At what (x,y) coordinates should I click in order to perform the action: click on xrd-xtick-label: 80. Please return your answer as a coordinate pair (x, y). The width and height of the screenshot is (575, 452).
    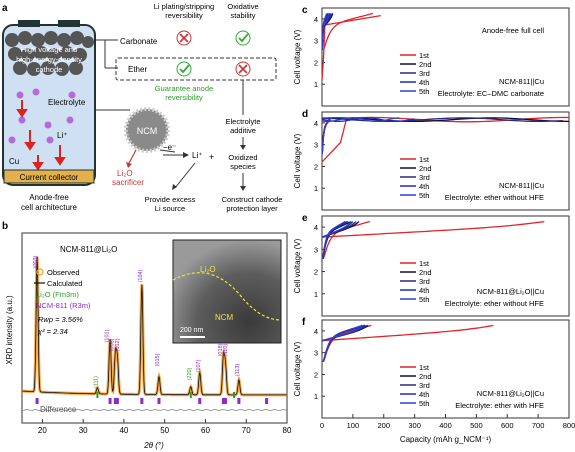
    Looking at the image, I should click on (287, 430).